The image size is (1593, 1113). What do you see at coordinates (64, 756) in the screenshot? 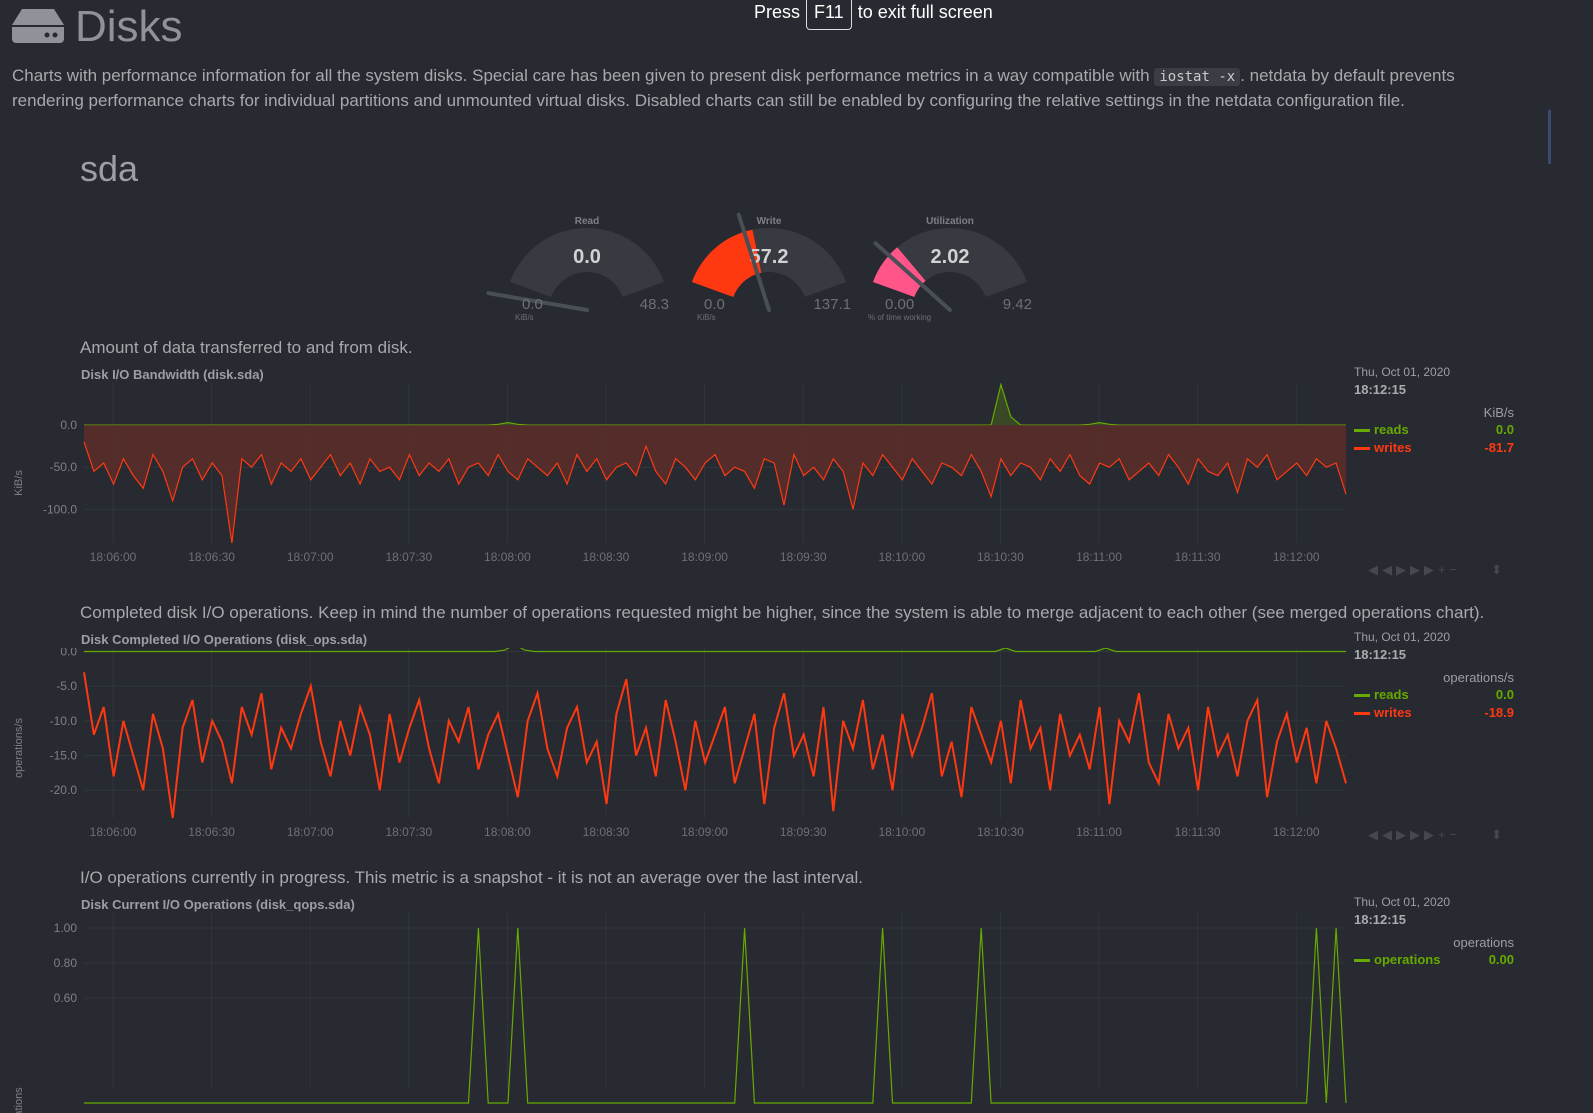
I see `y-tick-label: -15.0` at bounding box center [64, 756].